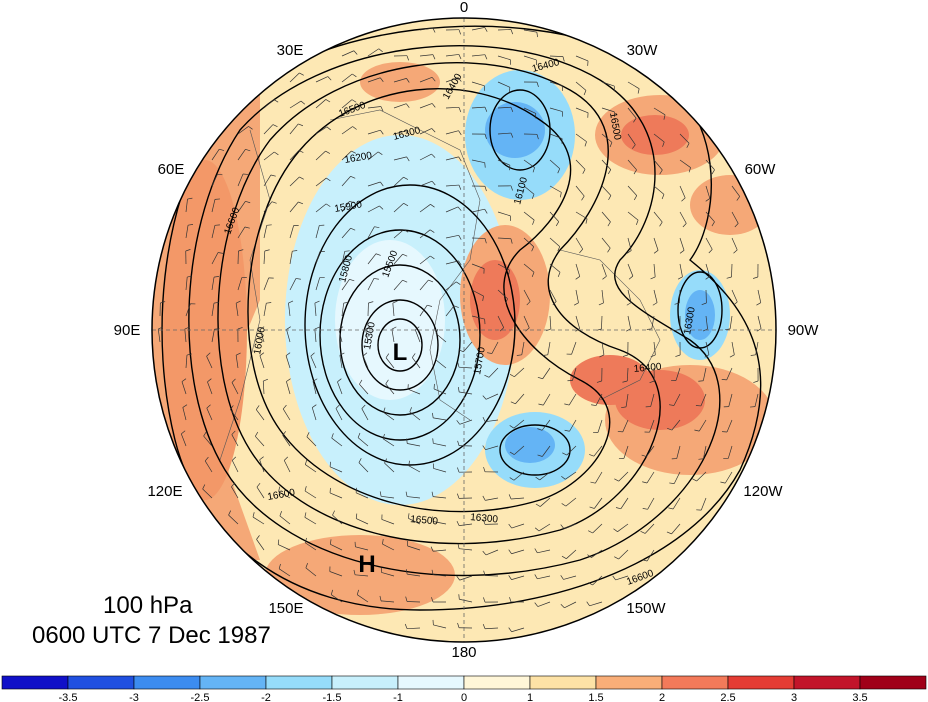 This screenshot has height=702, width=928. What do you see at coordinates (643, 50) in the screenshot?
I see `lon-30w: 30W` at bounding box center [643, 50].